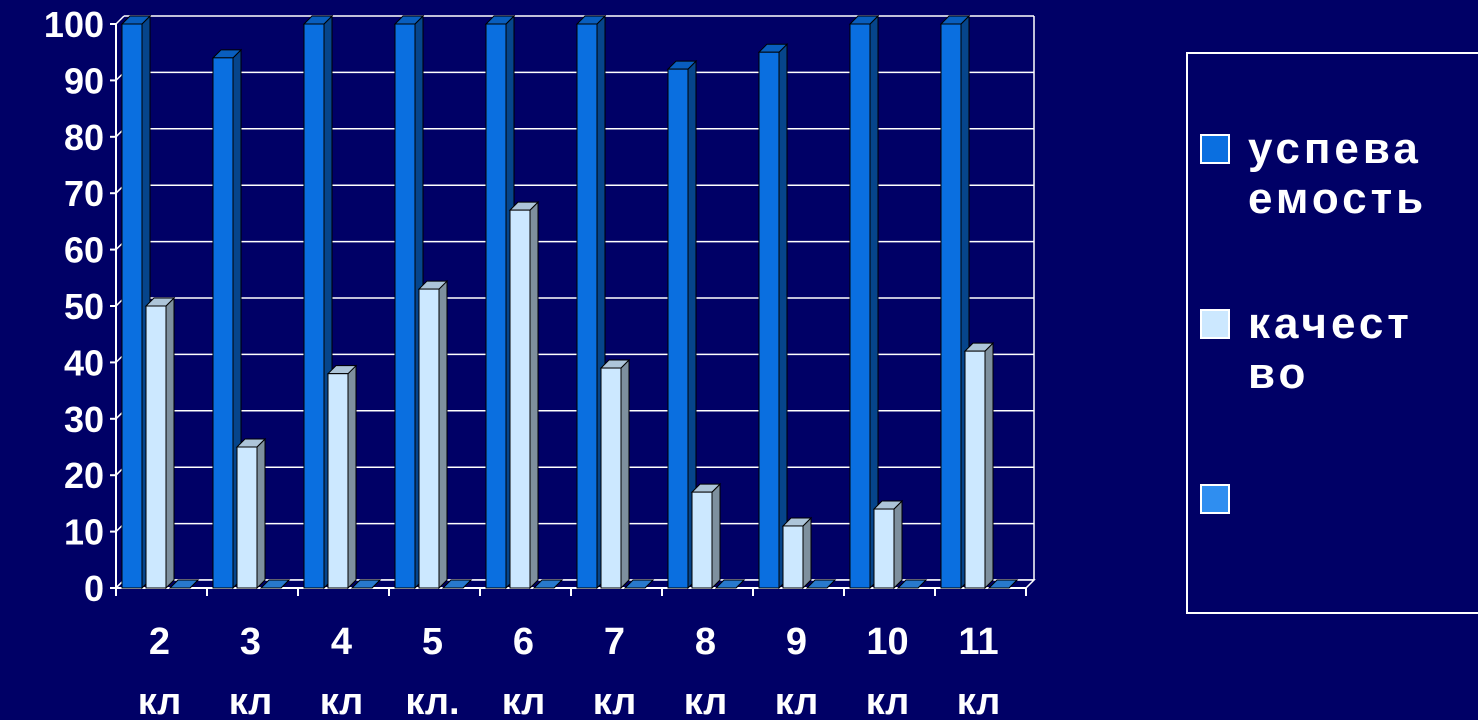 The image size is (1478, 720). What do you see at coordinates (250, 642) in the screenshot?
I see `xtick-label-number-3: 3` at bounding box center [250, 642].